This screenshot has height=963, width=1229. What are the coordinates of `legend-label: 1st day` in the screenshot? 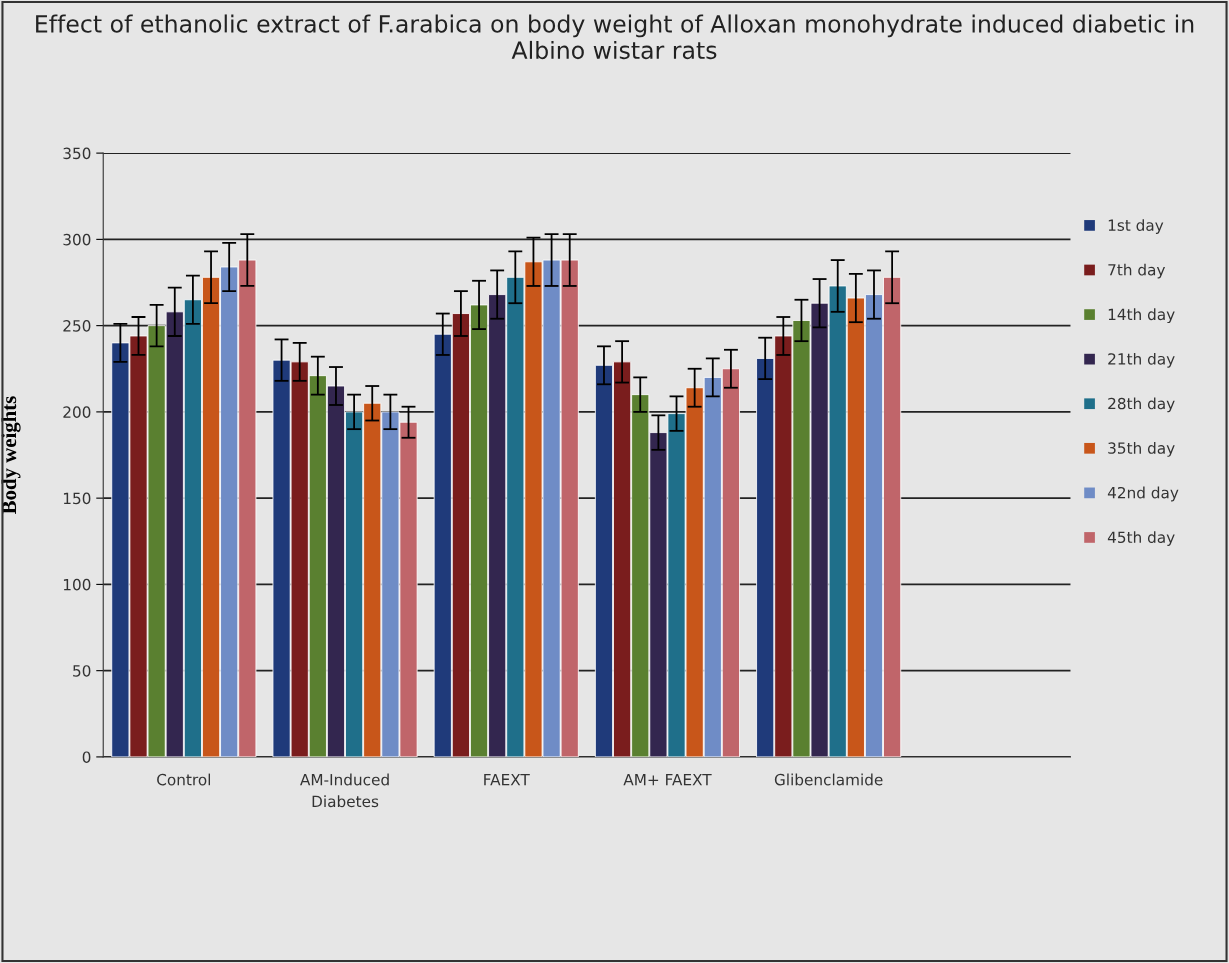 It's located at (1136, 226).